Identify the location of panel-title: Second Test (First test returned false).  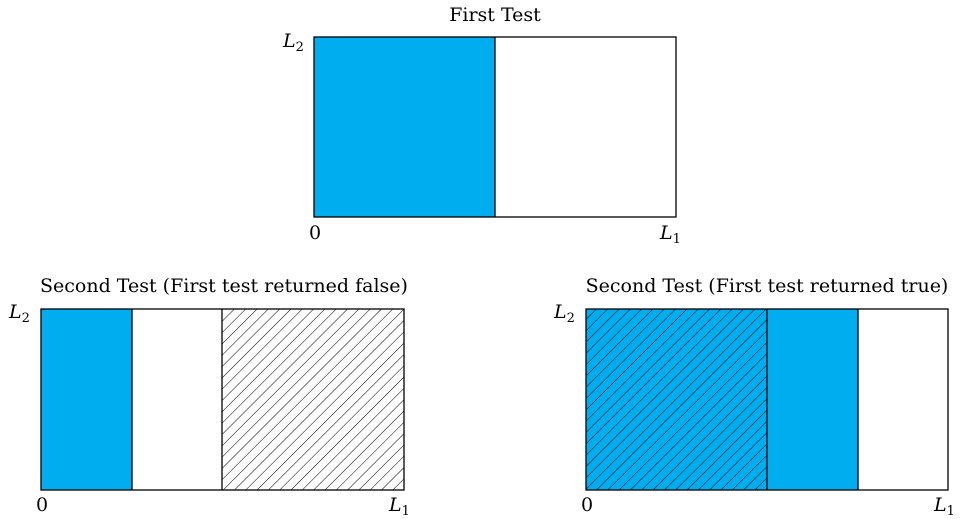
(224, 286).